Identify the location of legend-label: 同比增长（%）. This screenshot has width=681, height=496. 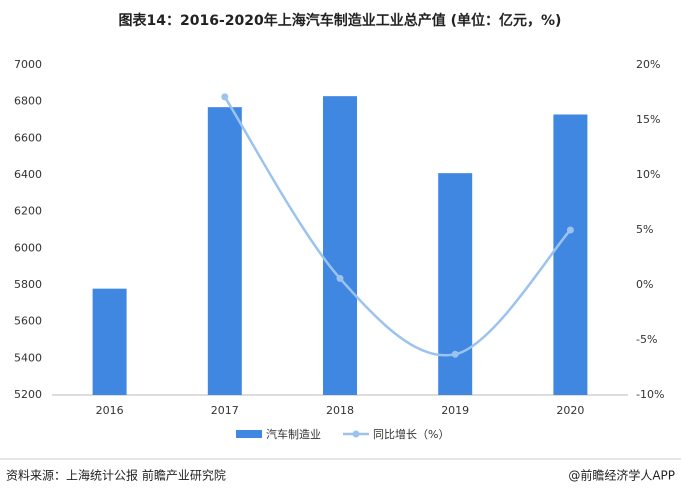
(411, 434).